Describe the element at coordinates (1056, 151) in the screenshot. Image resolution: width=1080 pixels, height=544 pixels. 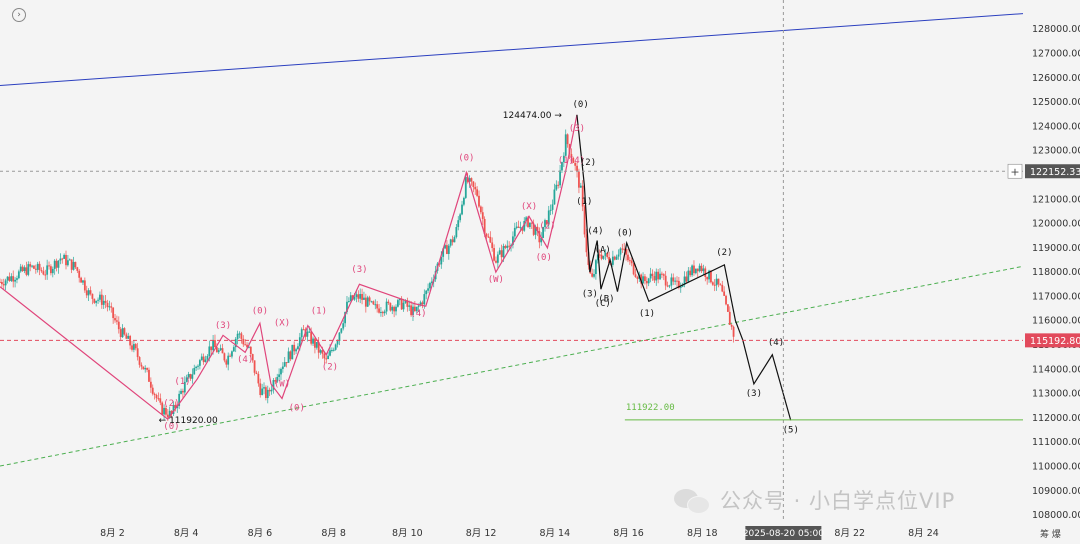
I see `price-tick: 123000.00` at that location.